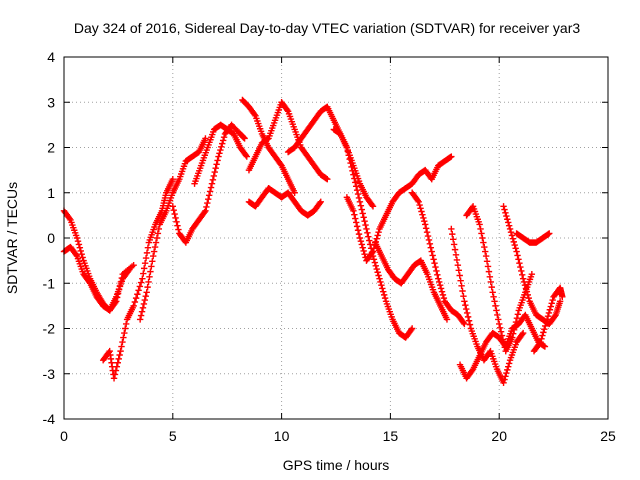 The height and width of the screenshot is (480, 640). I want to click on y-tick-label: 2, so click(51, 148).